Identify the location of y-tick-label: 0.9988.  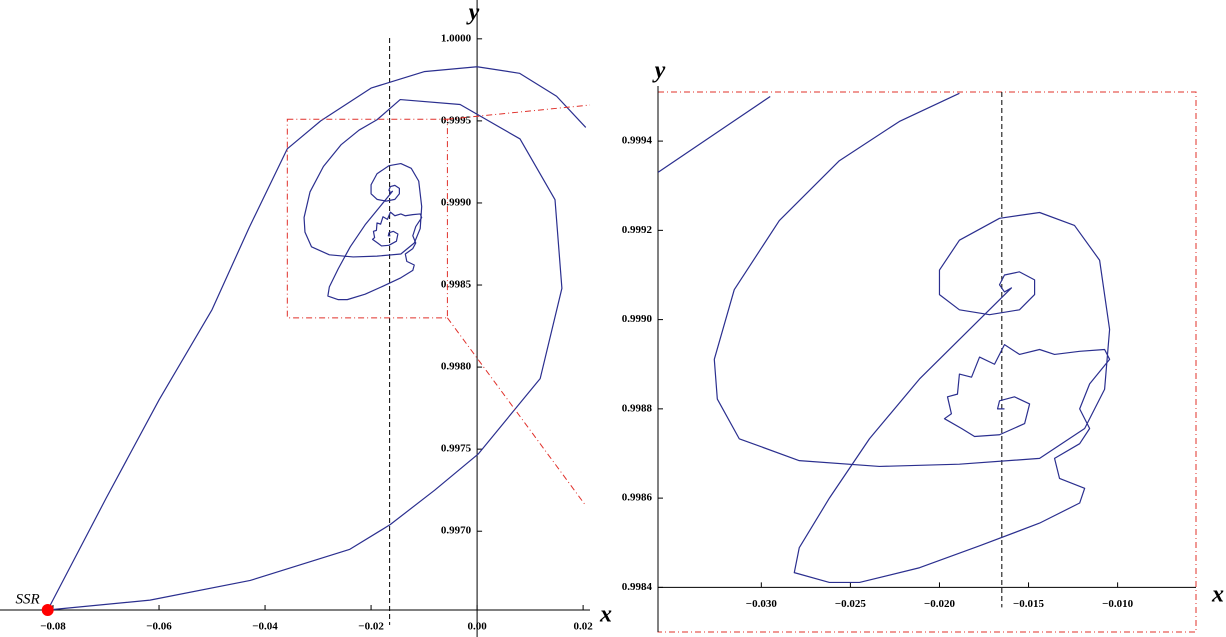
(637, 408).